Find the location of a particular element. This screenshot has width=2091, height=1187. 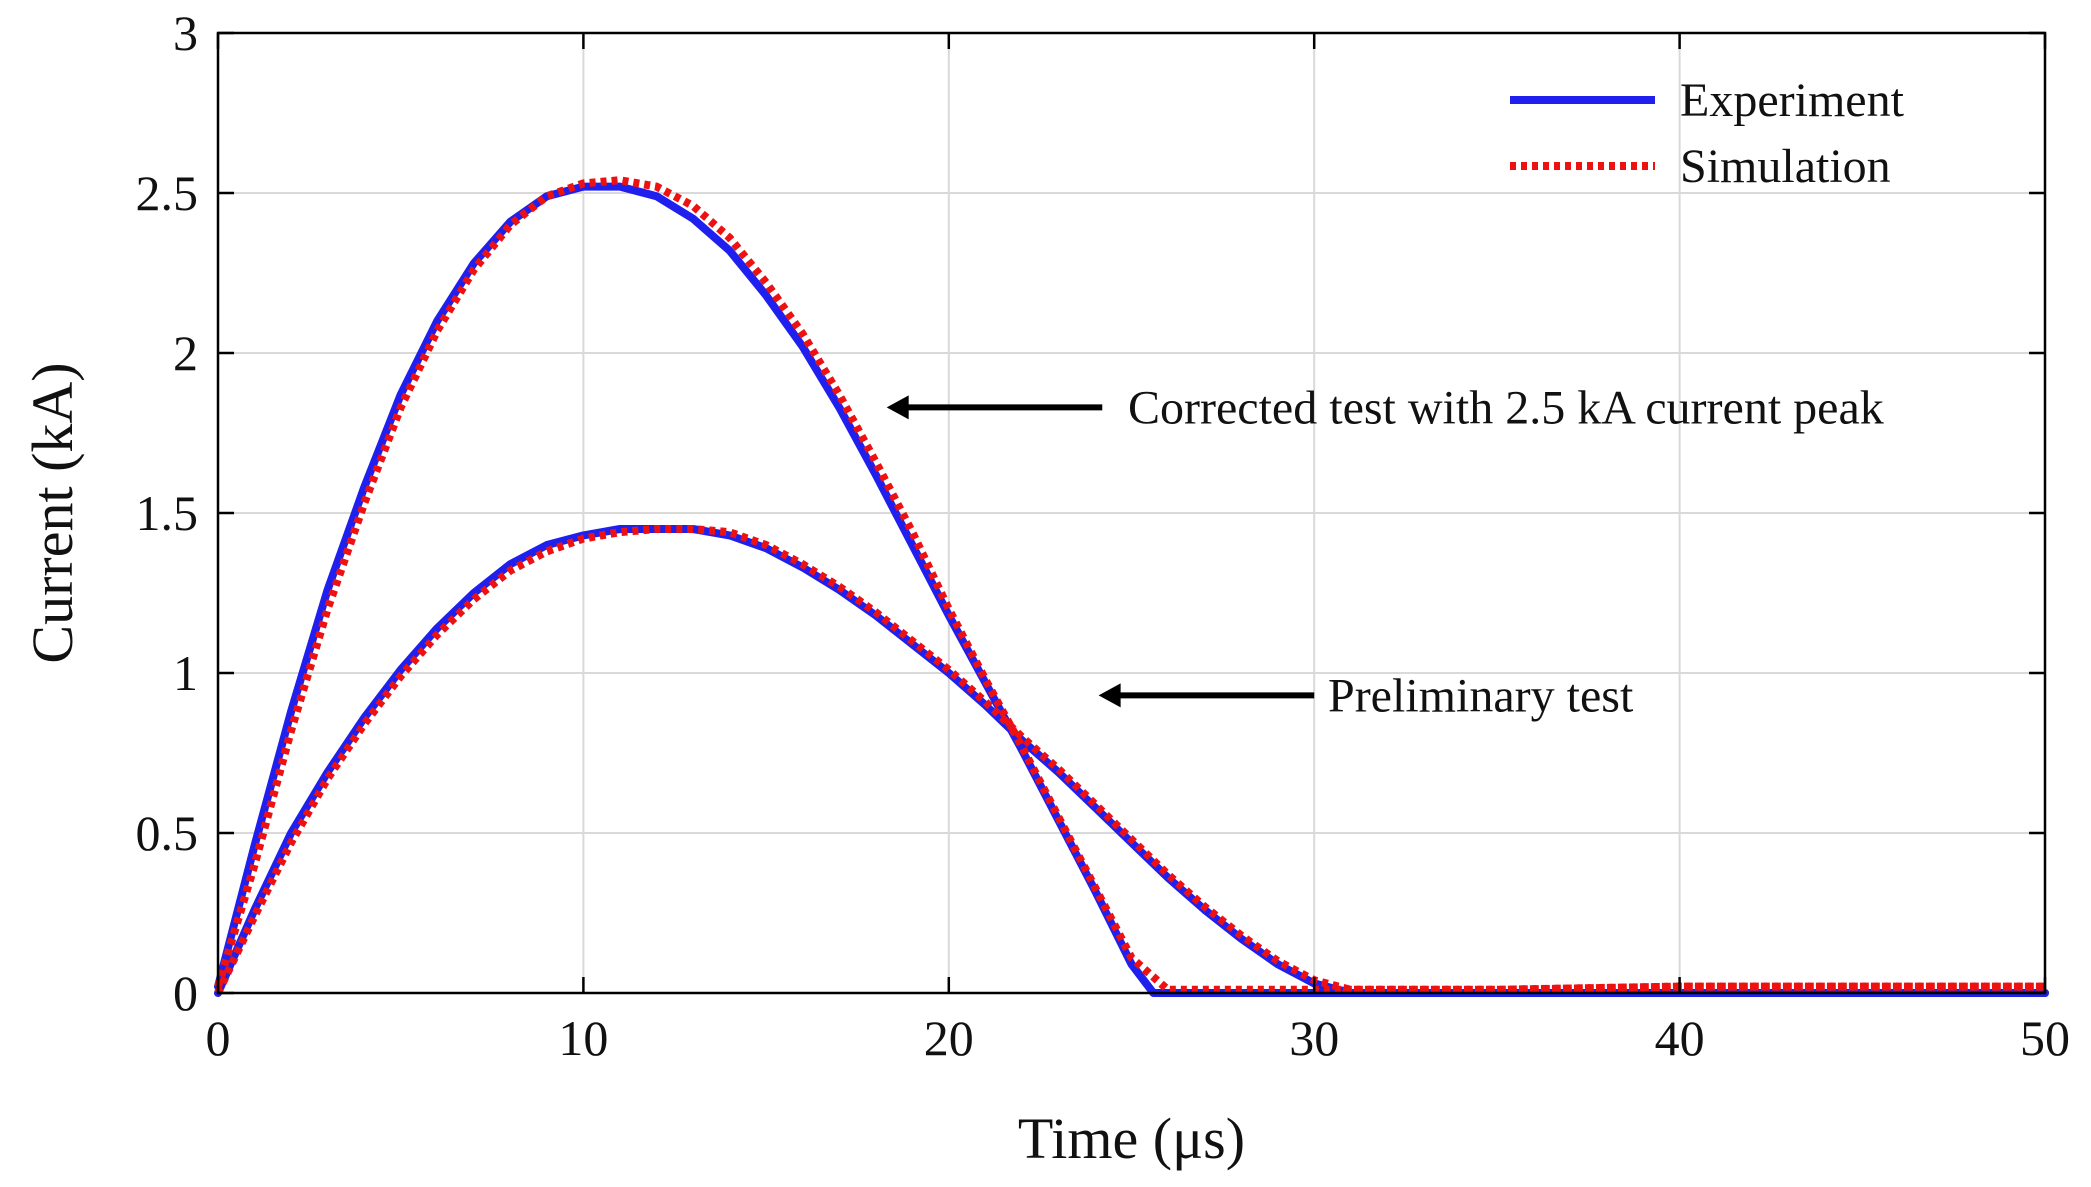

x-tick-label: 20 is located at coordinates (949, 1038).